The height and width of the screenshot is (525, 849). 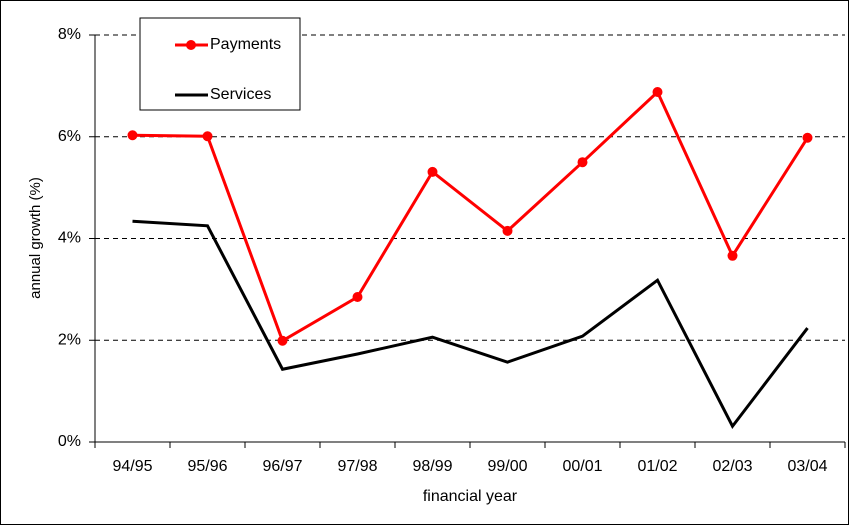 What do you see at coordinates (220, 64) in the screenshot?
I see `legend-box` at bounding box center [220, 64].